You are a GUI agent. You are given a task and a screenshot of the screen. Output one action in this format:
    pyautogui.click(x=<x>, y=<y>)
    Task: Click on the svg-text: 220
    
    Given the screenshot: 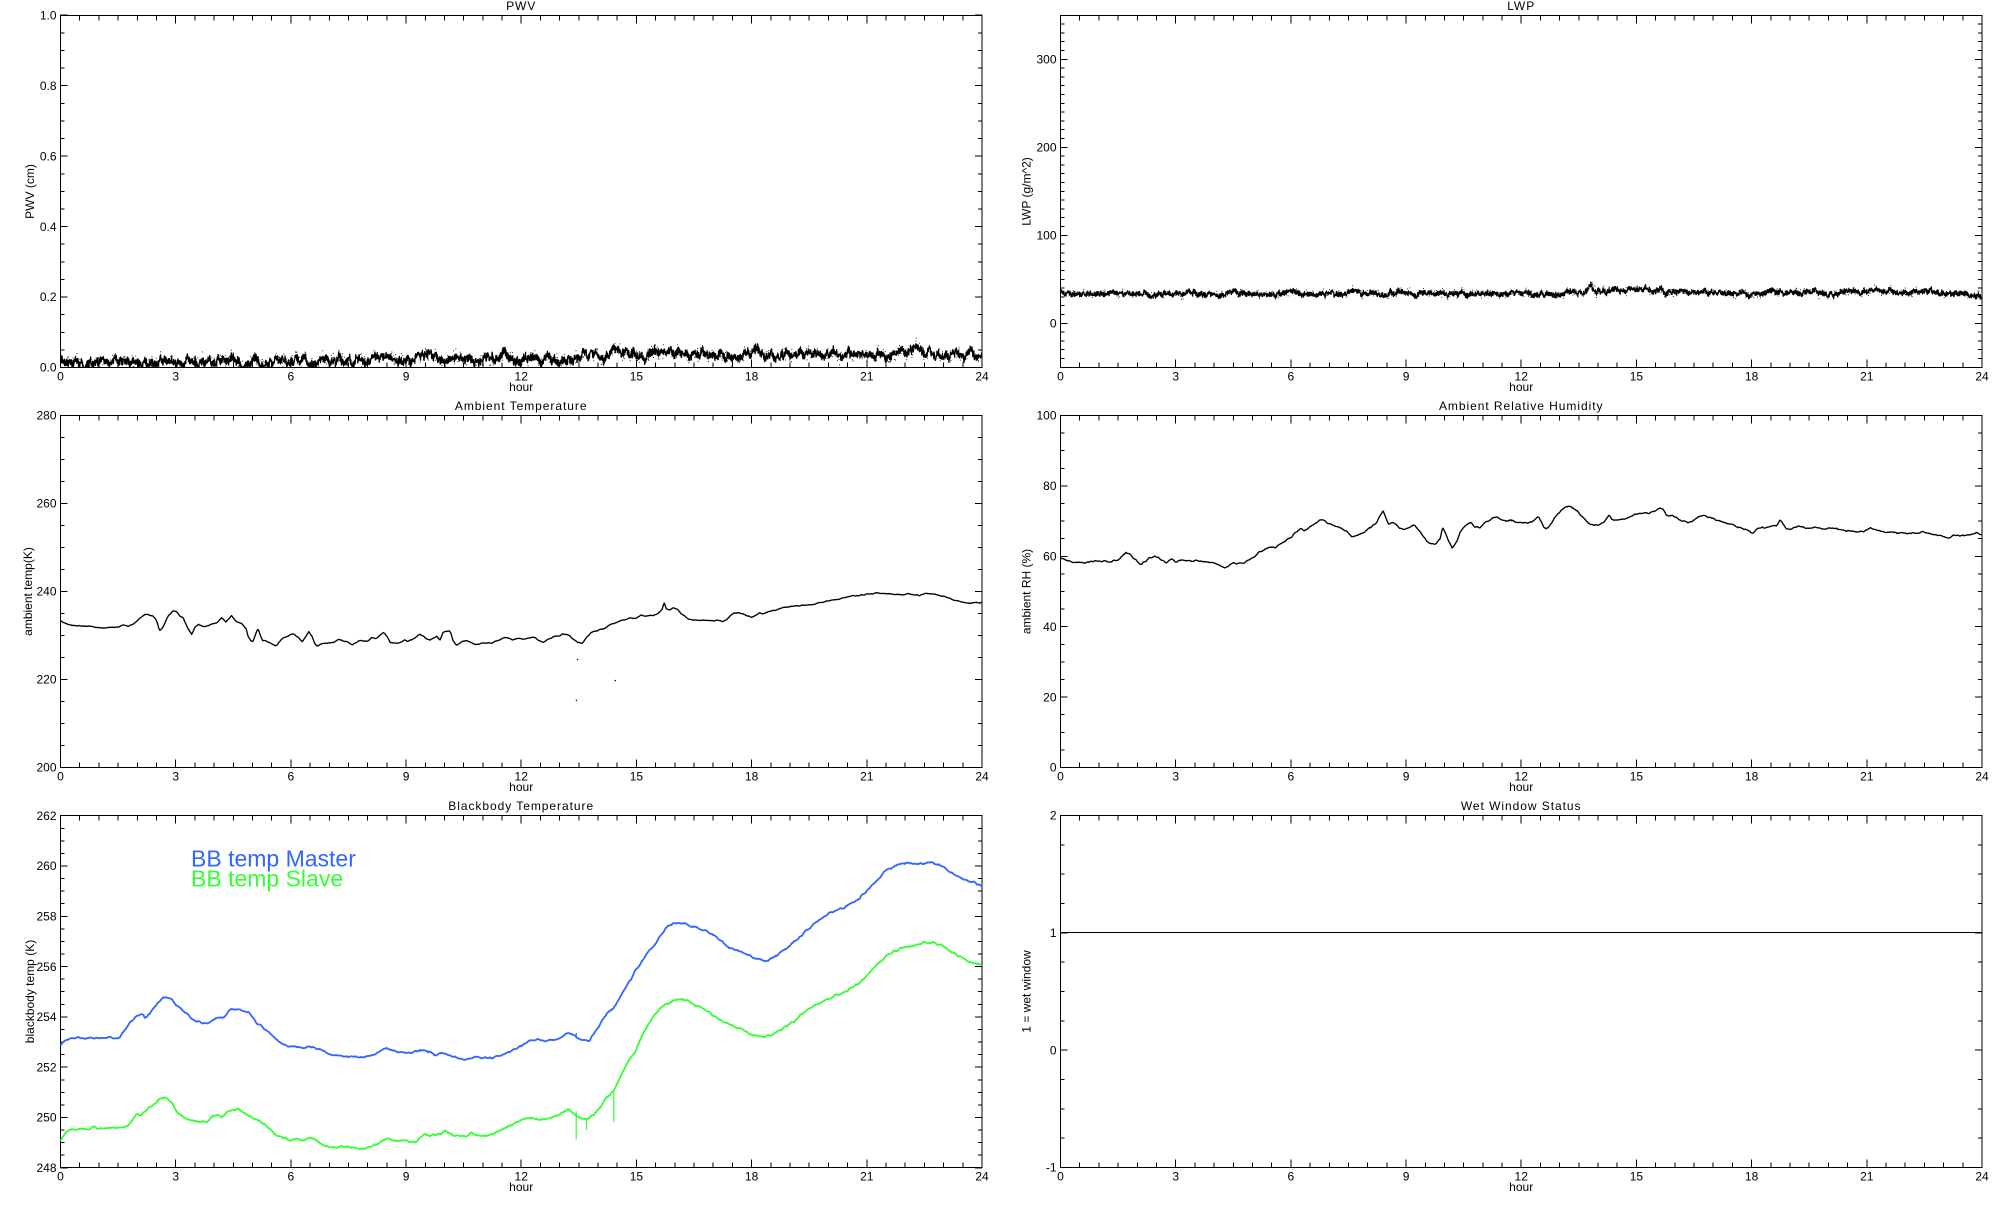 What is the action you would take?
    pyautogui.click(x=46, y=680)
    